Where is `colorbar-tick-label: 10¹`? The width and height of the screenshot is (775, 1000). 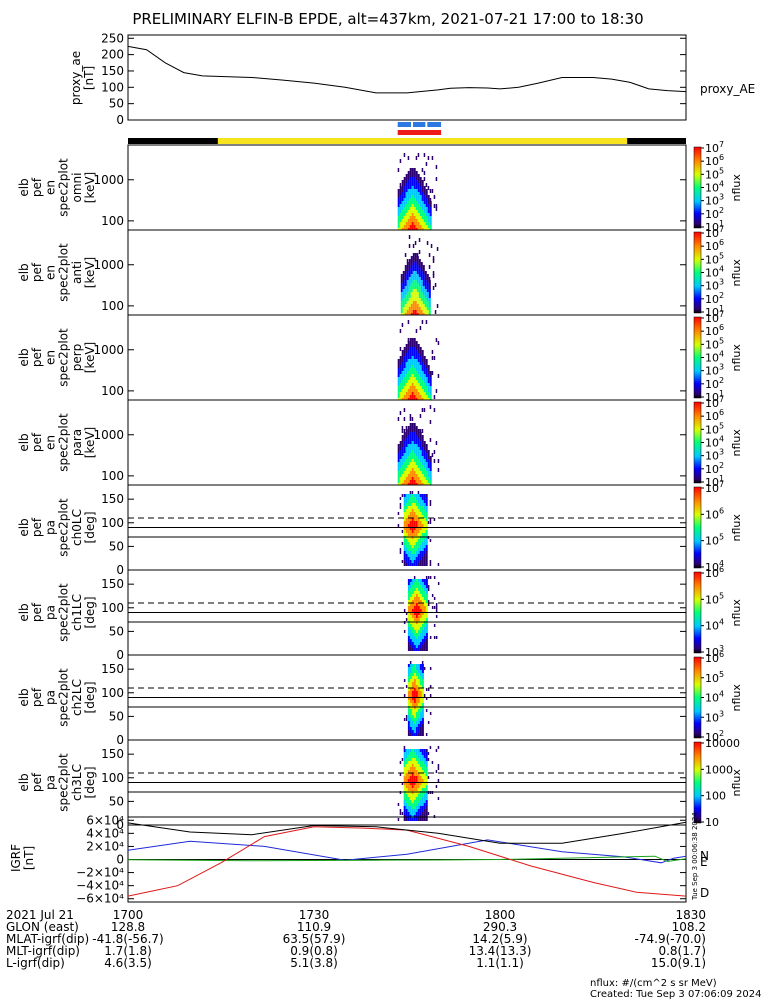 colorbar-tick-label: 10¹ is located at coordinates (714, 396).